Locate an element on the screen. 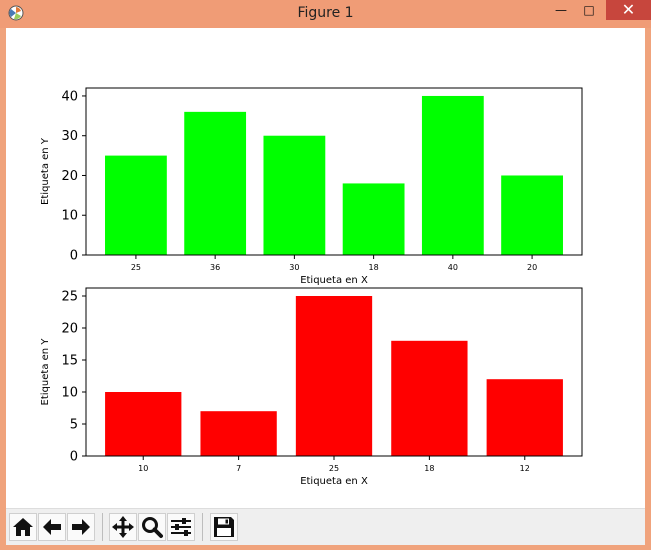 This screenshot has height=550, width=651. y-tick-label: 30 is located at coordinates (69, 136).